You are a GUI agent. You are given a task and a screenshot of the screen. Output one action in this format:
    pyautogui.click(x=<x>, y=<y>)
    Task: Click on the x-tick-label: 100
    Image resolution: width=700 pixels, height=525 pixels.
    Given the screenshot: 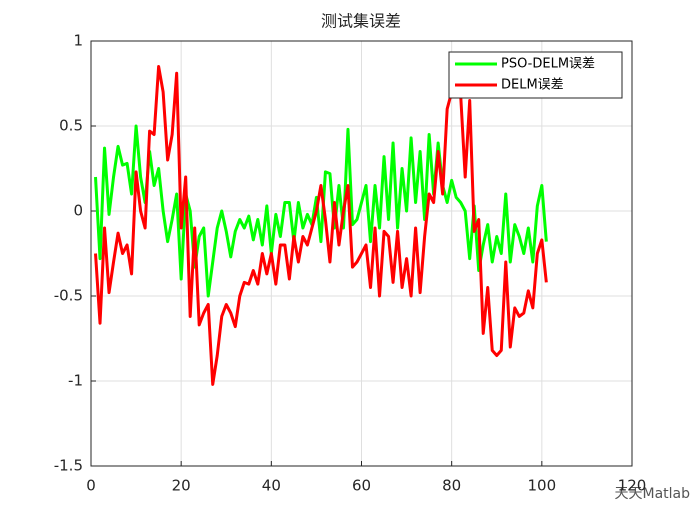 What is the action you would take?
    pyautogui.click(x=542, y=486)
    